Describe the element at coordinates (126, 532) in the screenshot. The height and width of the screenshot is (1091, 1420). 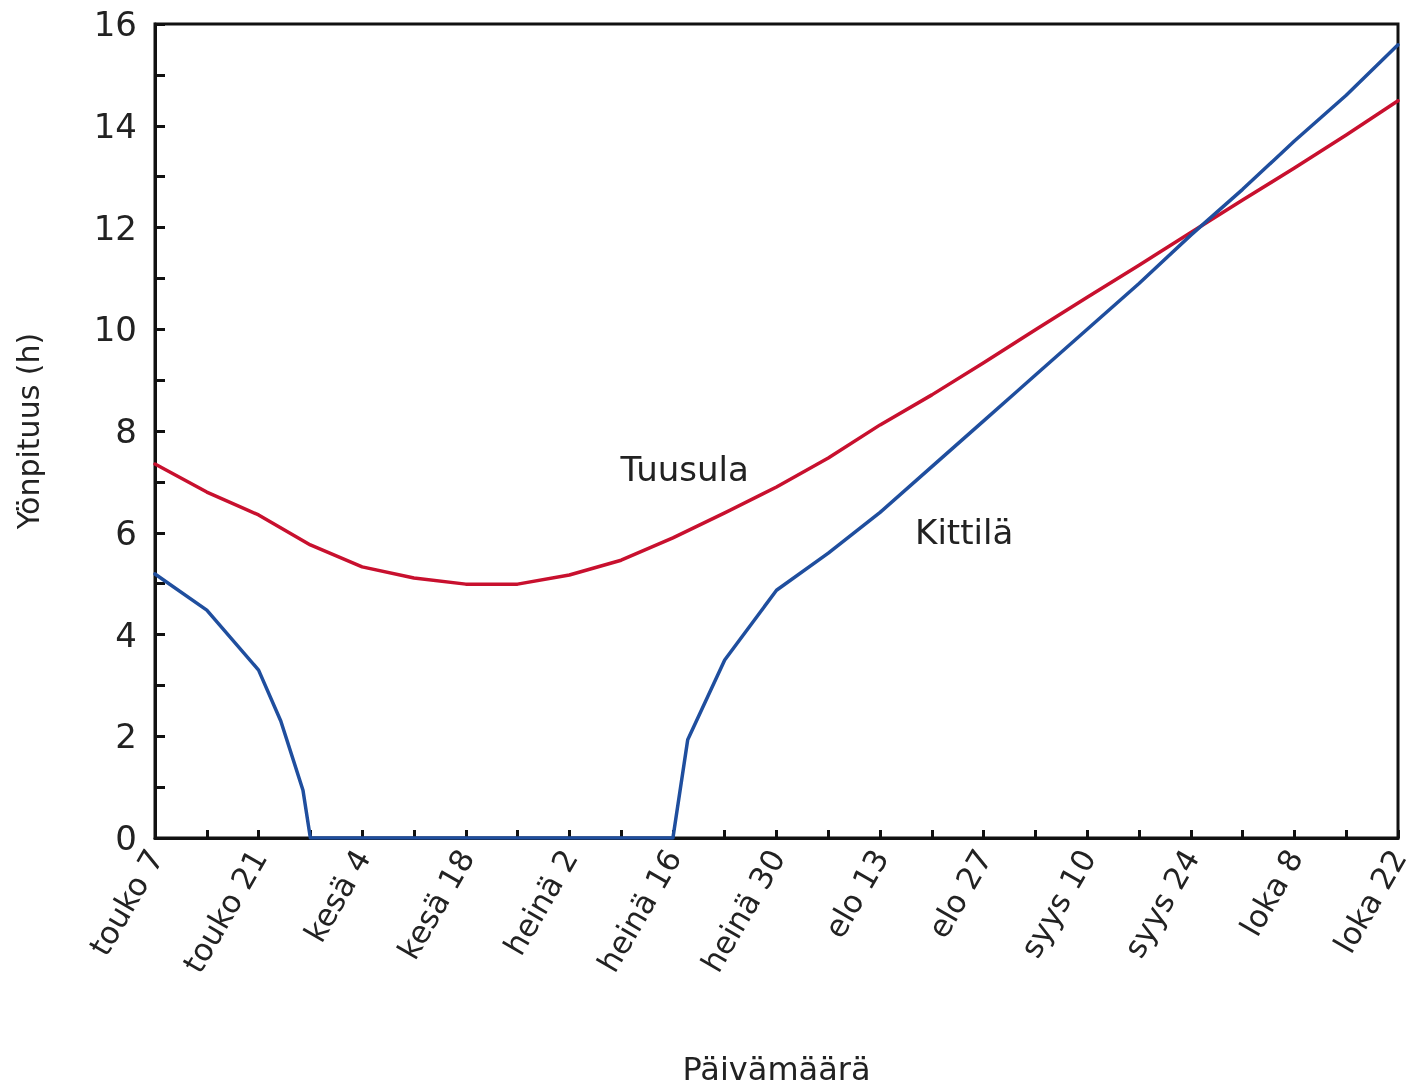
I see `y-tick-label: 6` at that location.